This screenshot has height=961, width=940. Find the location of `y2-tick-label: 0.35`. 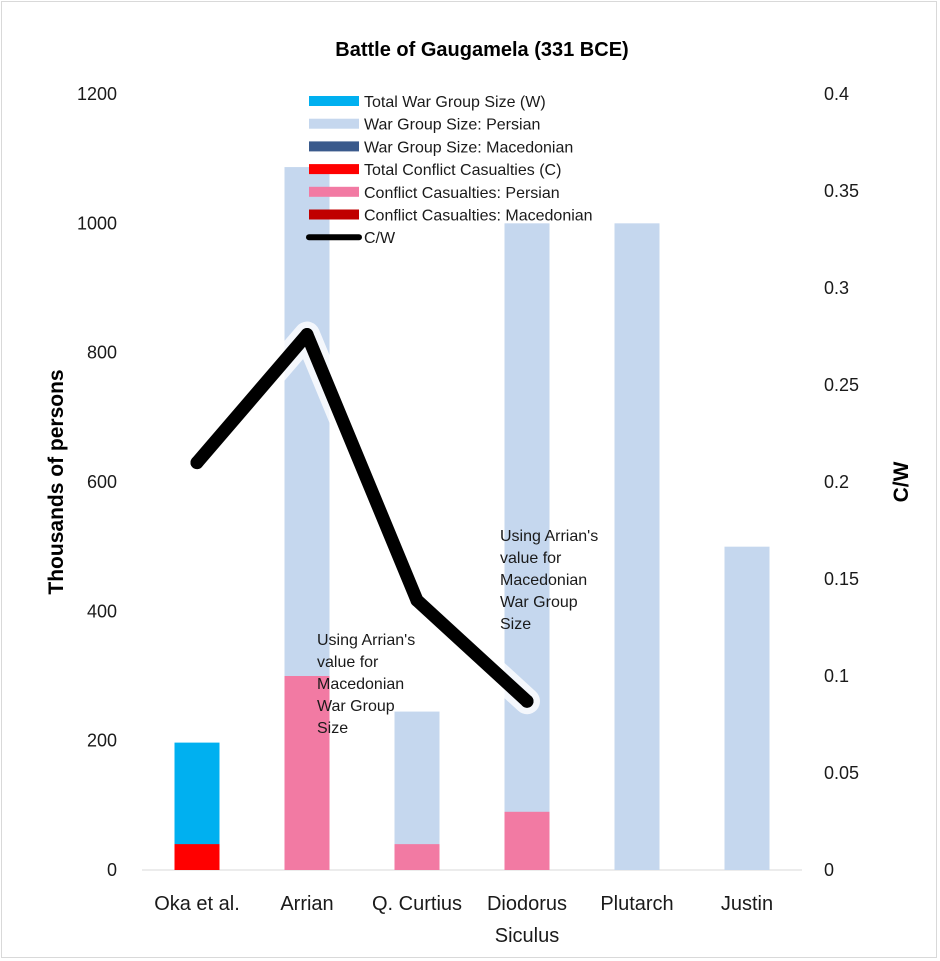

y2-tick-label: 0.35 is located at coordinates (841, 191).